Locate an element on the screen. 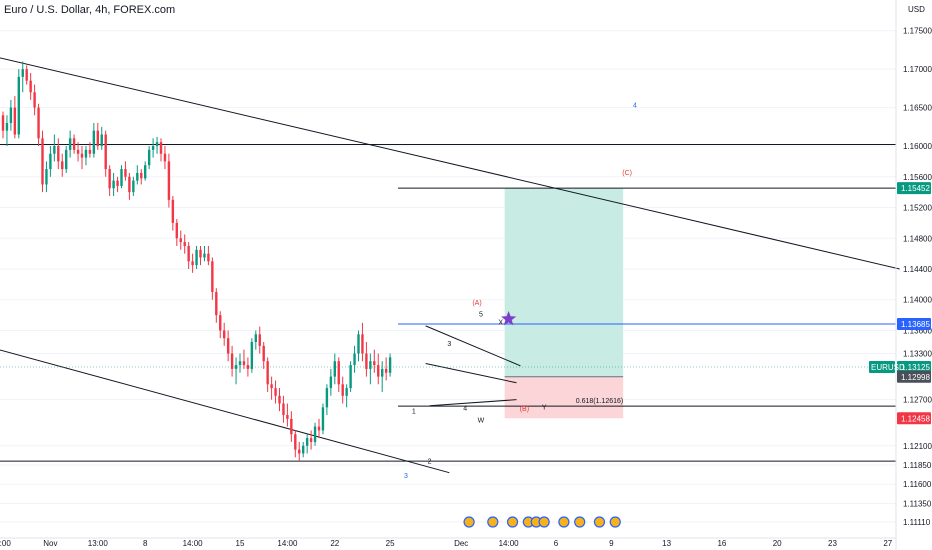 The image size is (932, 550). x-tick-label: Dec is located at coordinates (461, 543).